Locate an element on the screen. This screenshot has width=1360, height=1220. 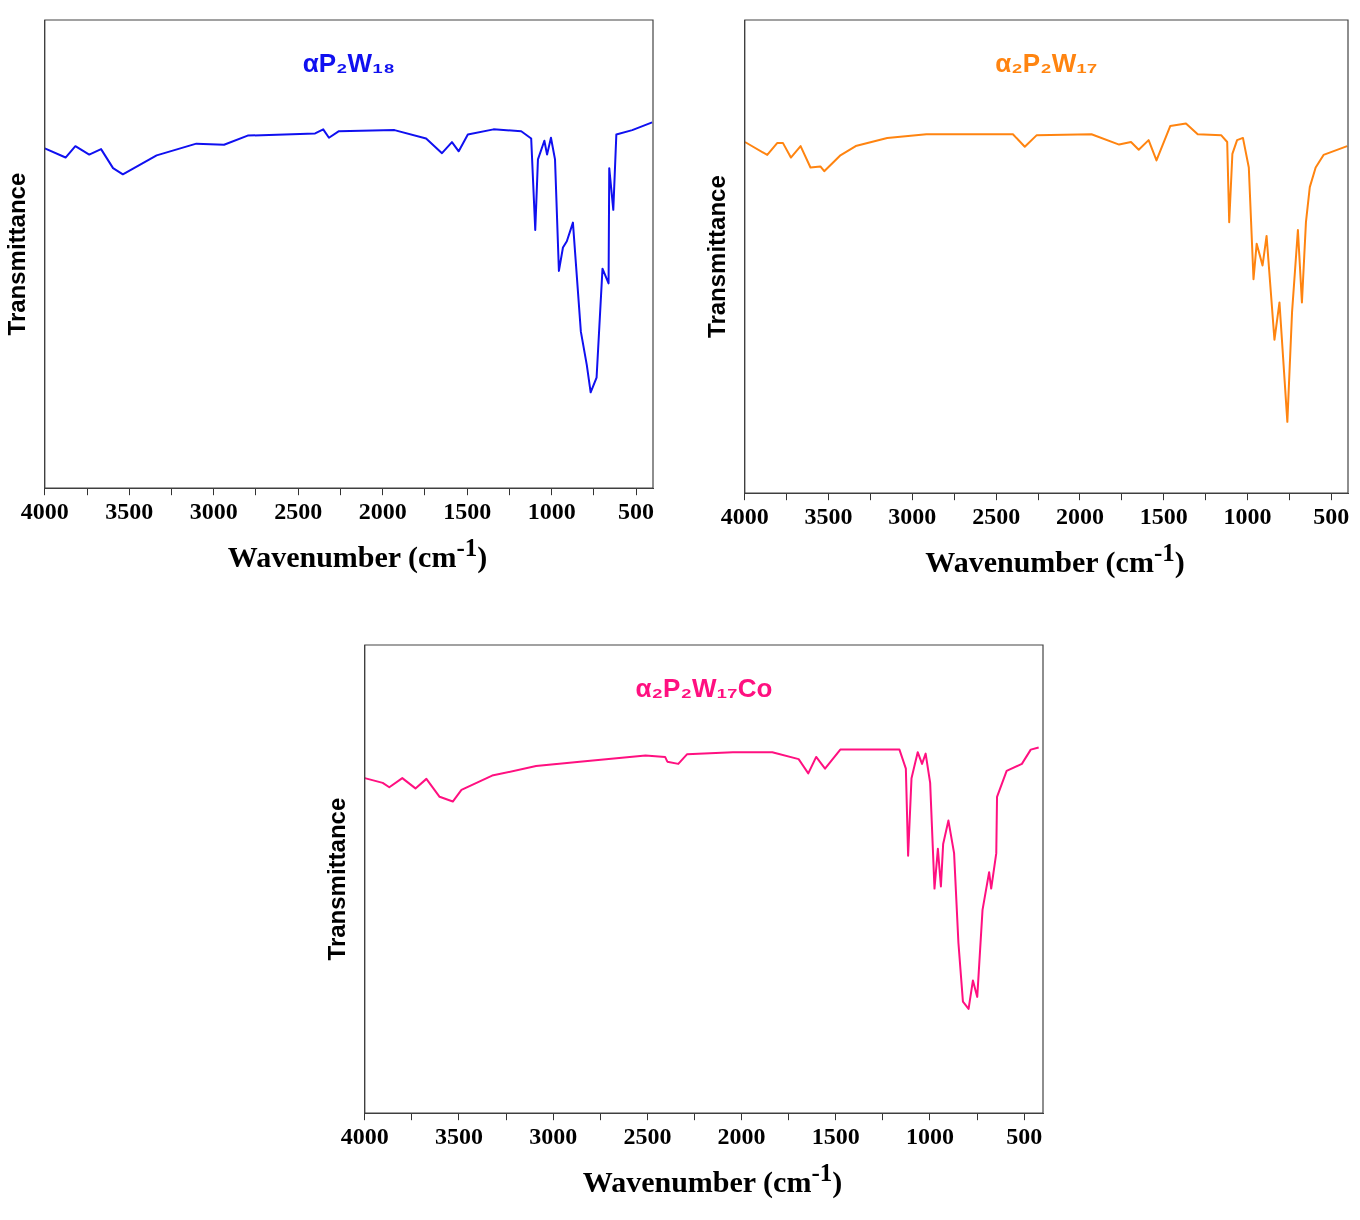
chart-title: α₂P₂W₁₇Co is located at coordinates (704, 688).